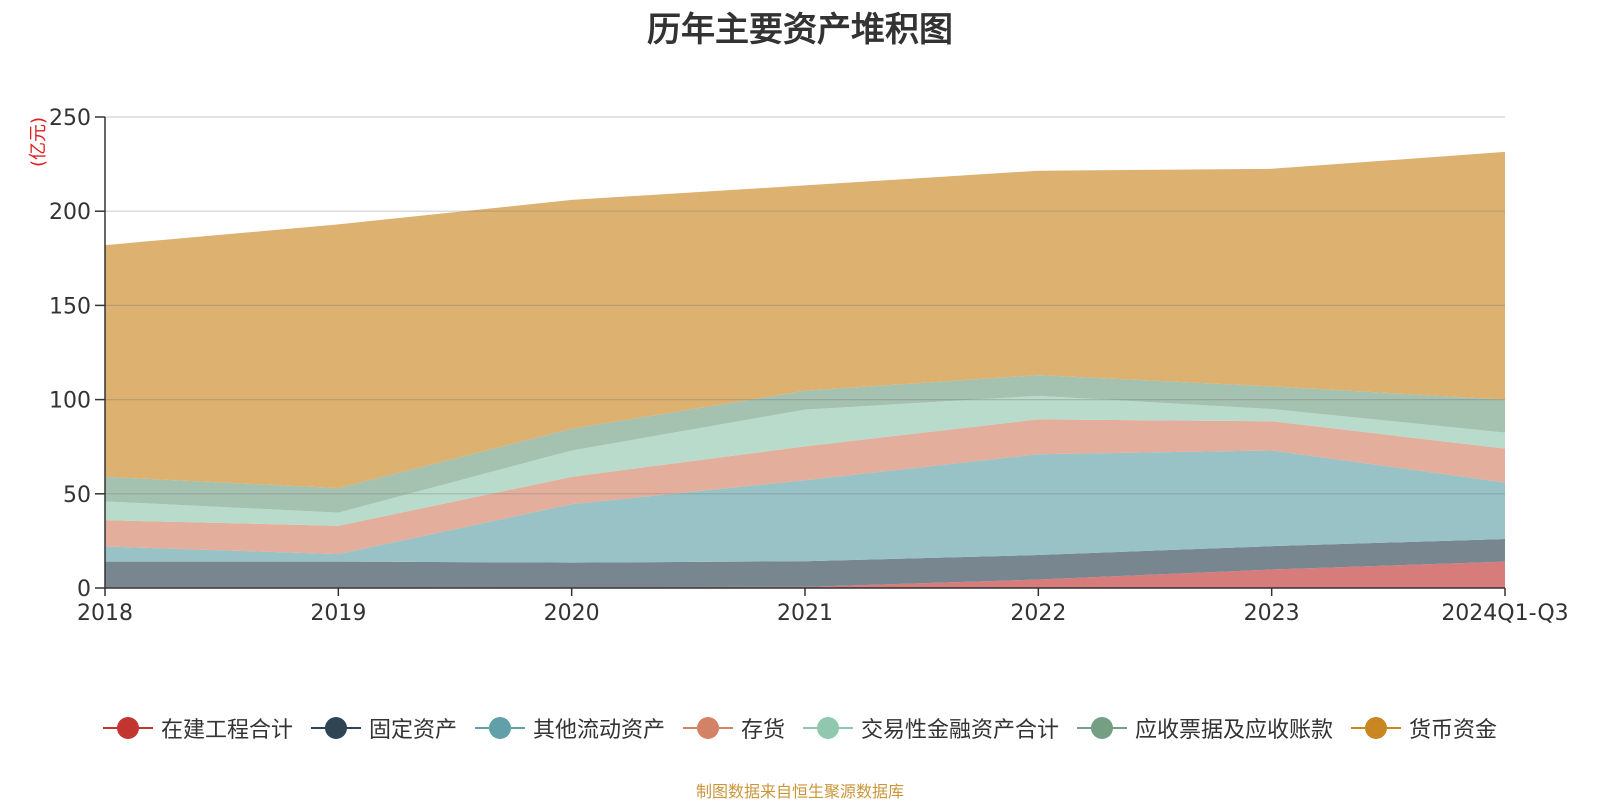  I want to click on x-tick-label: 2024Q1-Q3, so click(1504, 613).